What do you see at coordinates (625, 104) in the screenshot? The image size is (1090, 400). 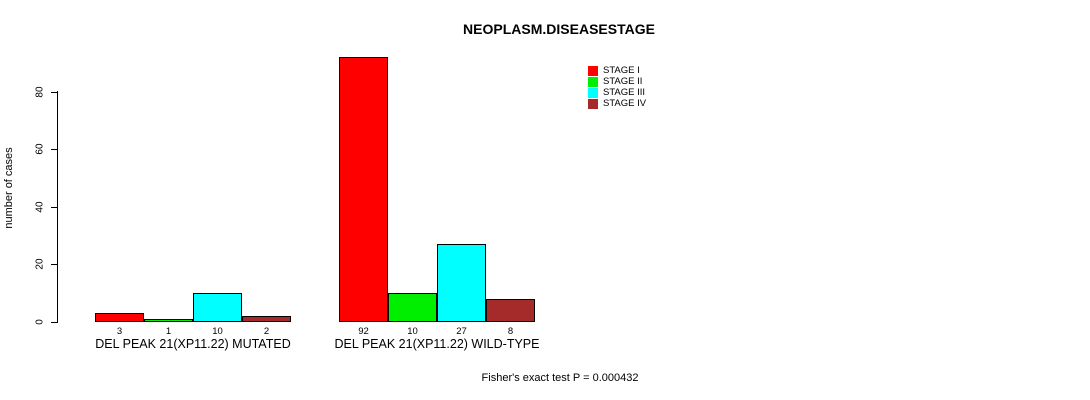 I see `legend-label: STAGE IV` at bounding box center [625, 104].